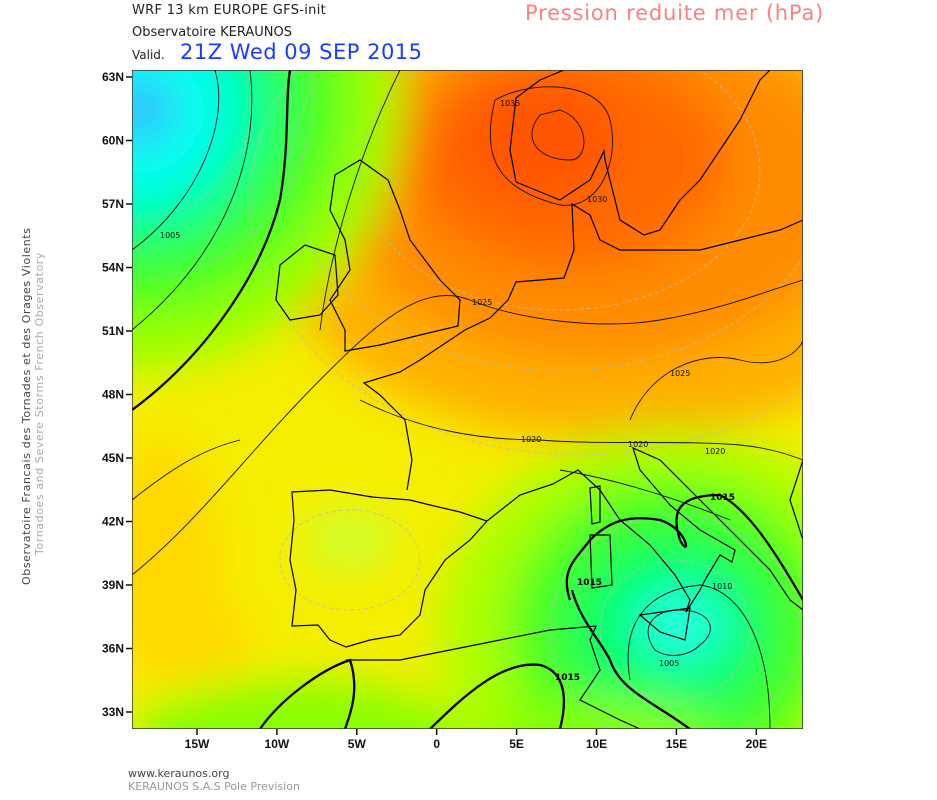  What do you see at coordinates (510, 103) in the screenshot?
I see `isobar-label: 1035` at bounding box center [510, 103].